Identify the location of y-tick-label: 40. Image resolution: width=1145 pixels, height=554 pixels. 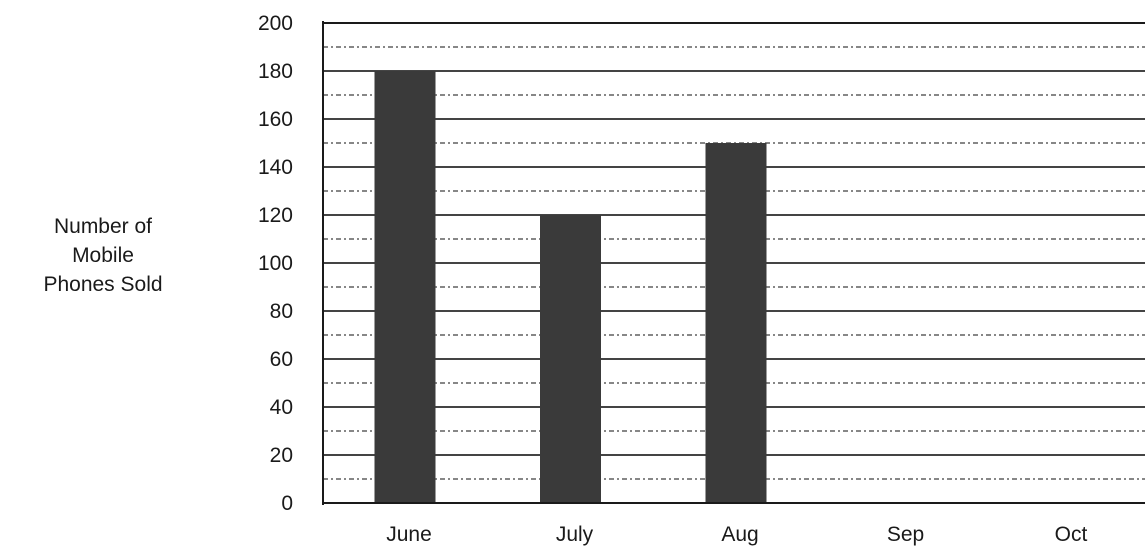
(281, 407).